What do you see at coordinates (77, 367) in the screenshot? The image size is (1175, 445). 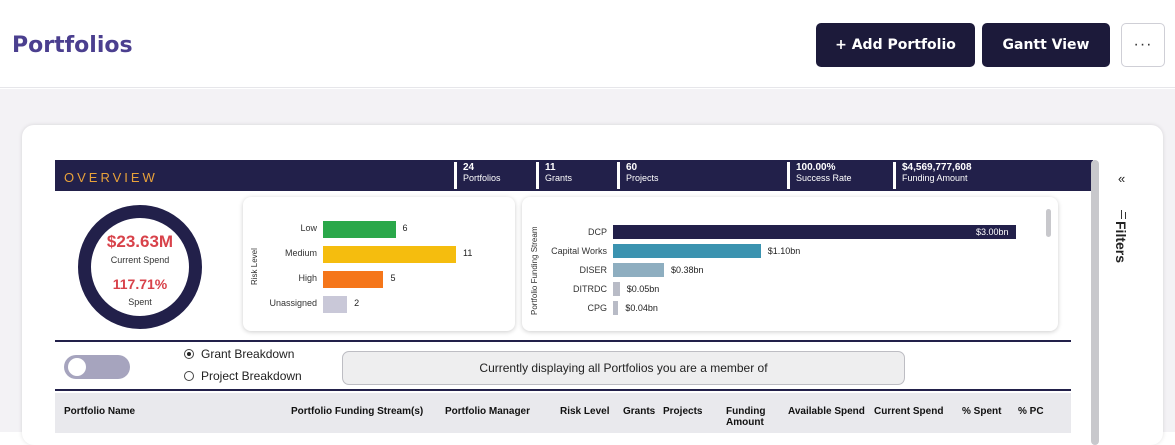 I see `toggle-knob` at bounding box center [77, 367].